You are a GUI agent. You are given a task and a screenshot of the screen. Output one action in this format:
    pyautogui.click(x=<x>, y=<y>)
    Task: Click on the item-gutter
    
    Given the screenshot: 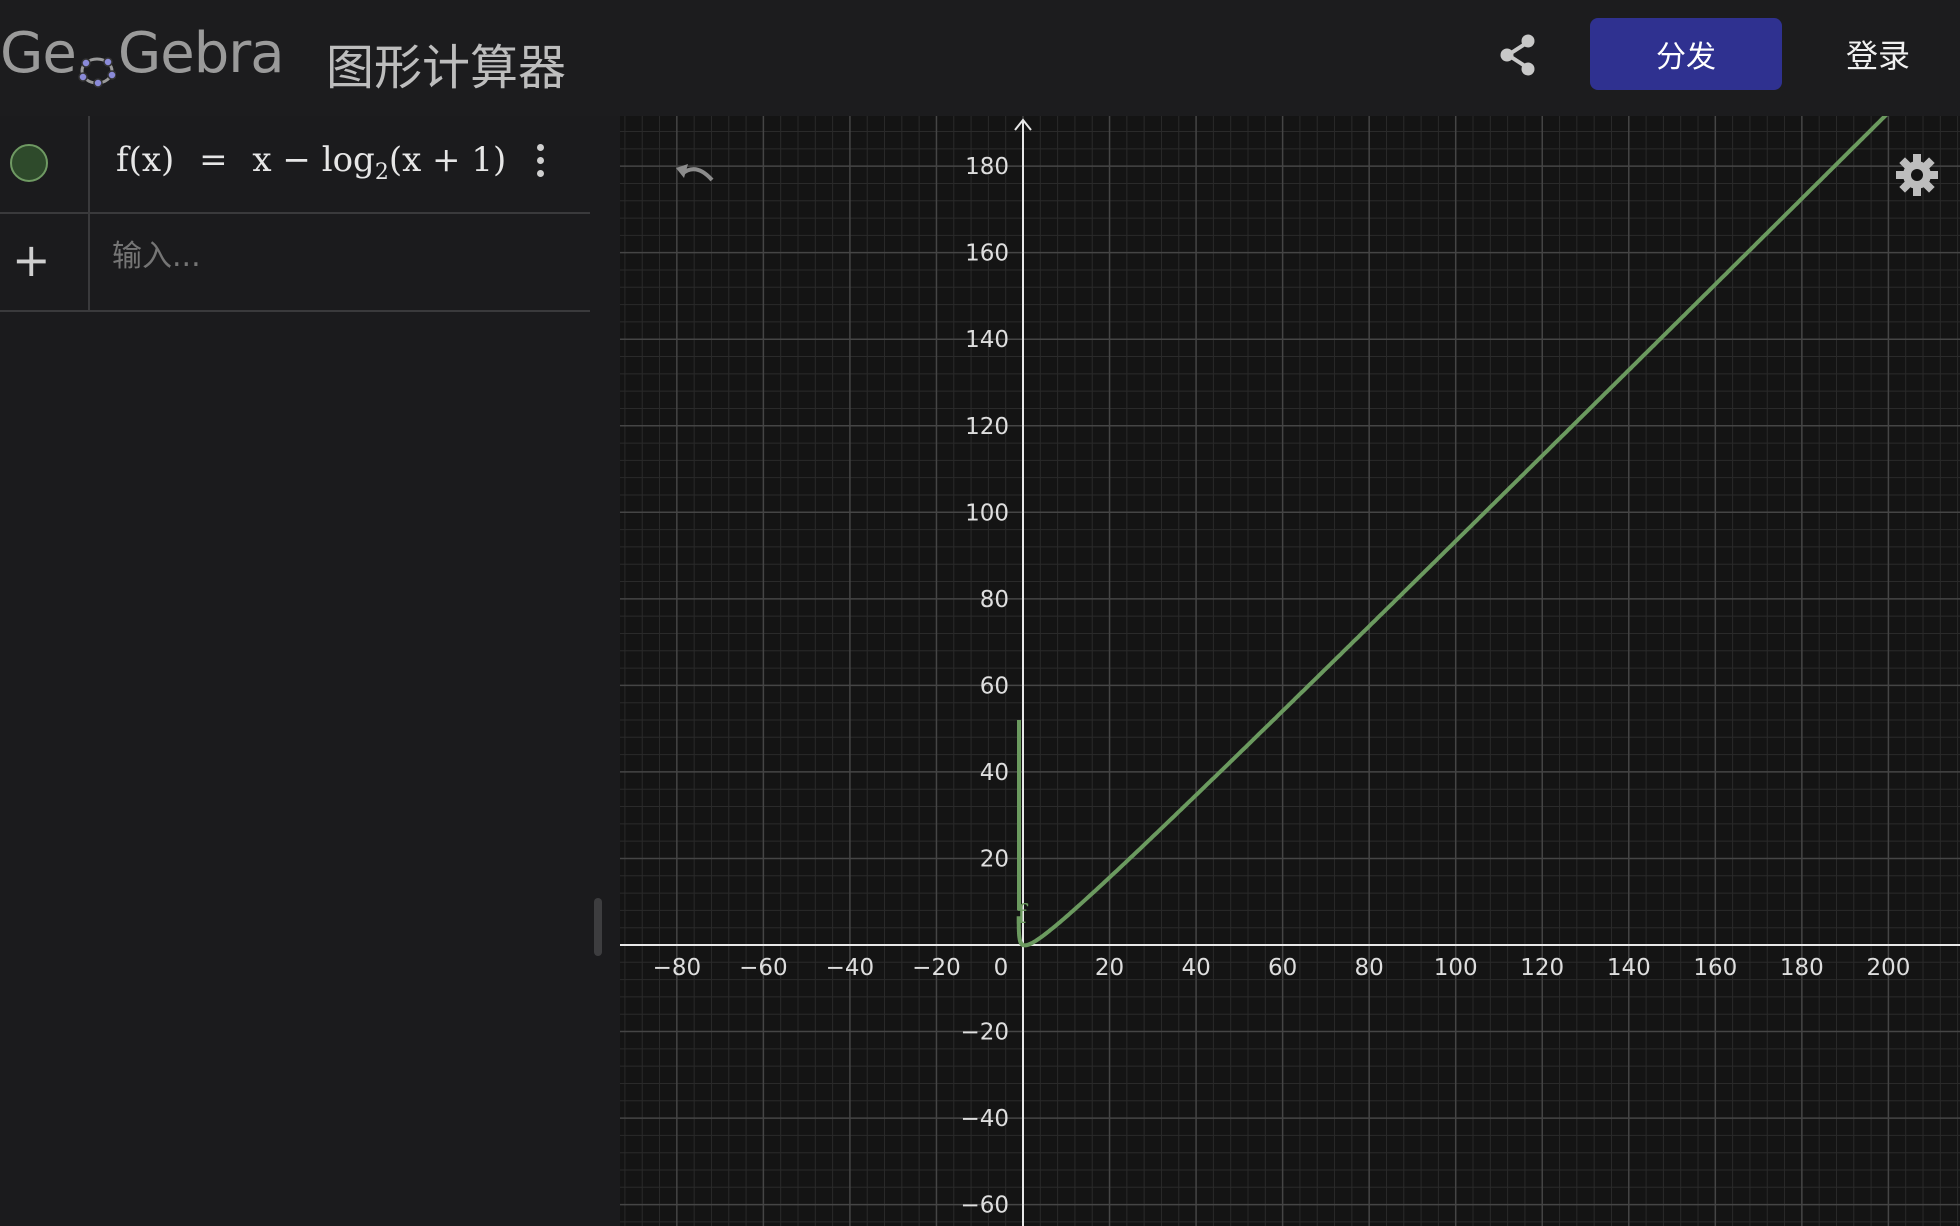 What is the action you would take?
    pyautogui.click(x=45, y=164)
    